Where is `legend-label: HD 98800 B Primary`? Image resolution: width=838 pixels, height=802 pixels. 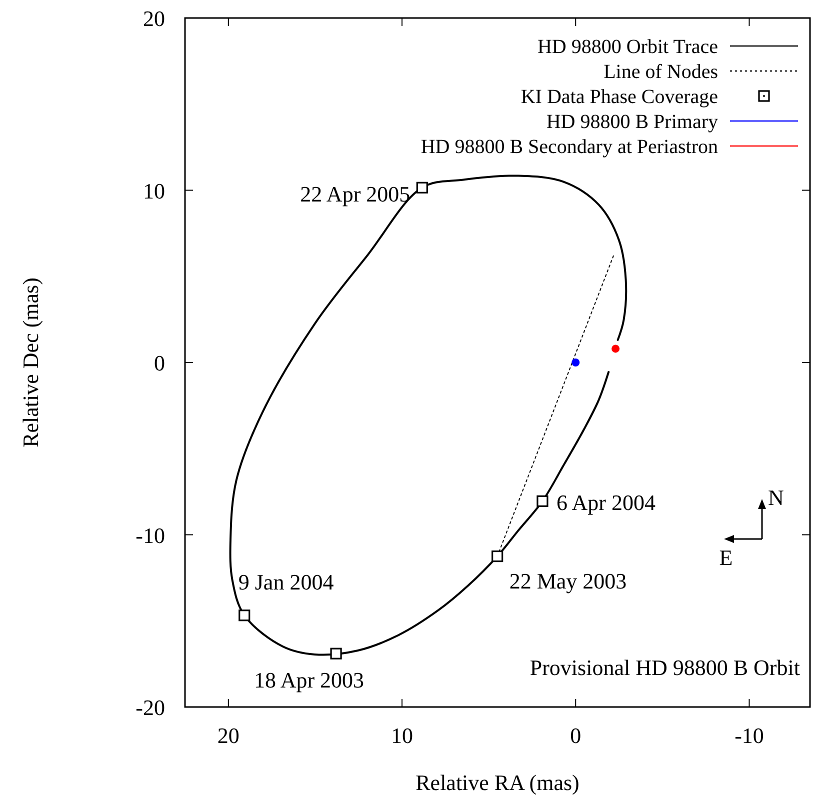 legend-label: HD 98800 B Primary is located at coordinates (632, 122).